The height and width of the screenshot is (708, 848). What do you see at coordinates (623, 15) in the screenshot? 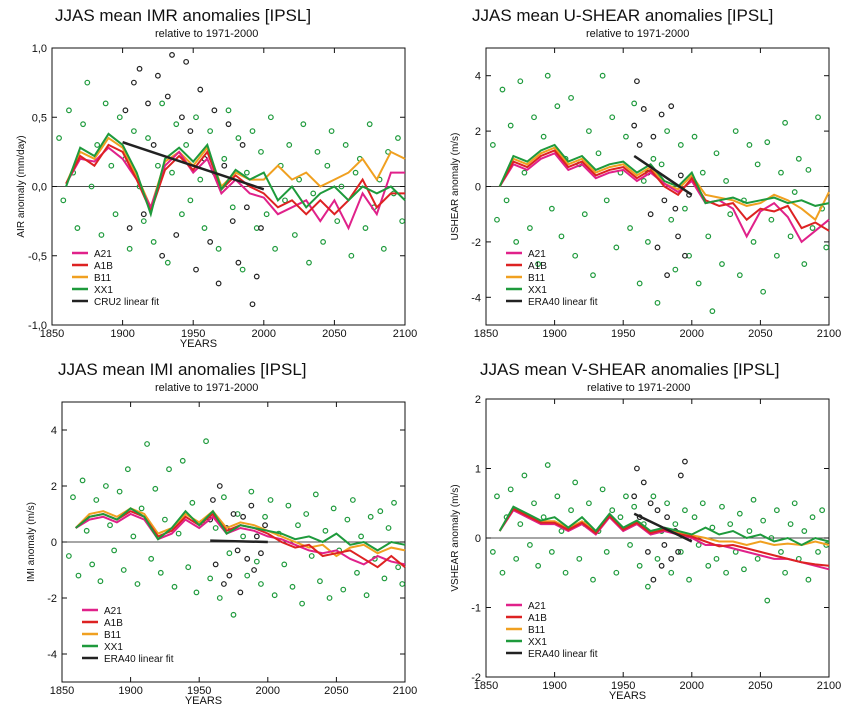
I see `chart-title: JJAS mean U-SHEAR anomalies [IPSL]` at bounding box center [623, 15].